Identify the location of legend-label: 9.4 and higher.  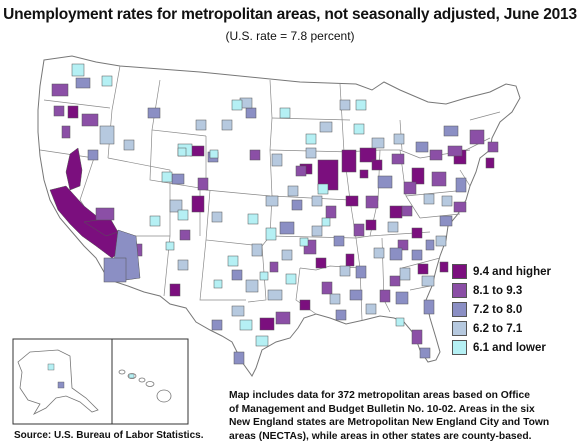
(512, 271).